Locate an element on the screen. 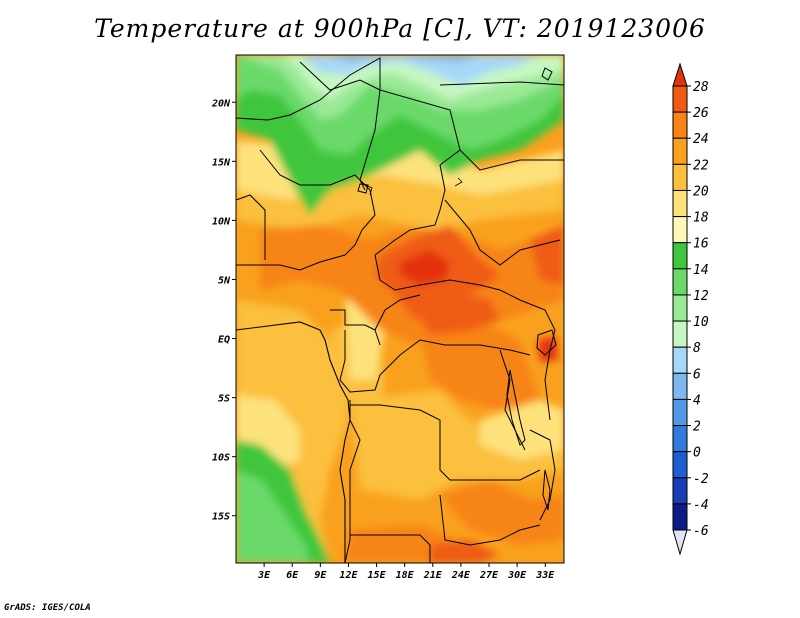 The image size is (800, 618). region-6-8-north is located at coordinates (420, 70).